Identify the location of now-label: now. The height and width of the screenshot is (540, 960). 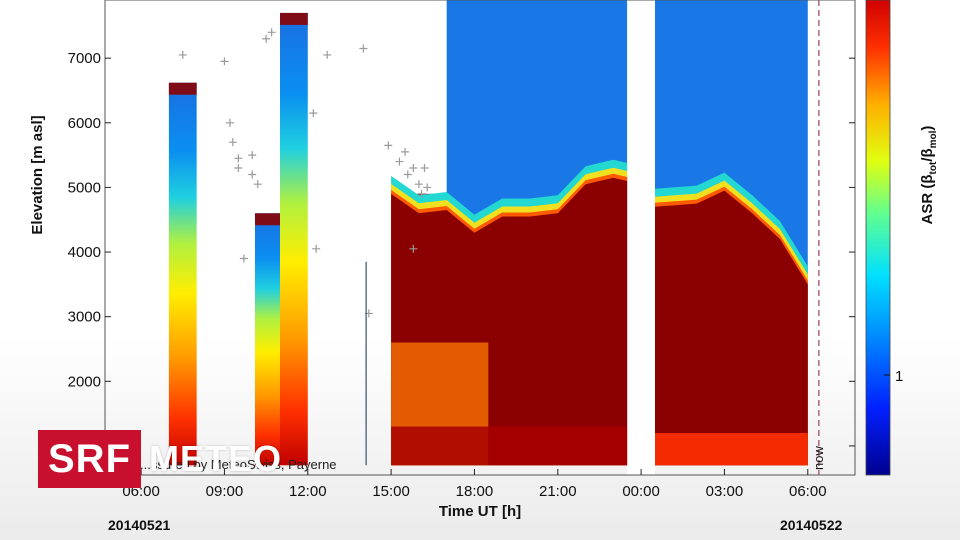
(818, 458).